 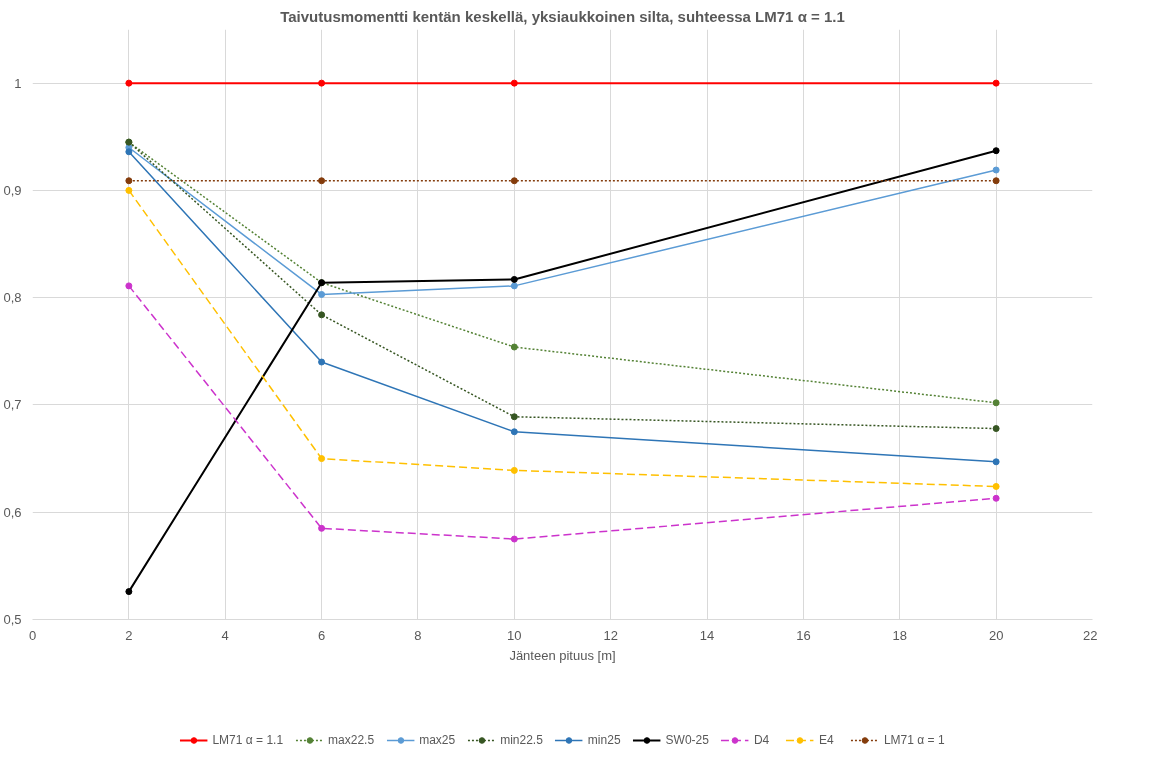 I want to click on chart-title: Taivutusmomentti kentän keskellä, yksiaukkoinen silta, suhteessa LM71 α = 1.1, so click(x=562, y=16).